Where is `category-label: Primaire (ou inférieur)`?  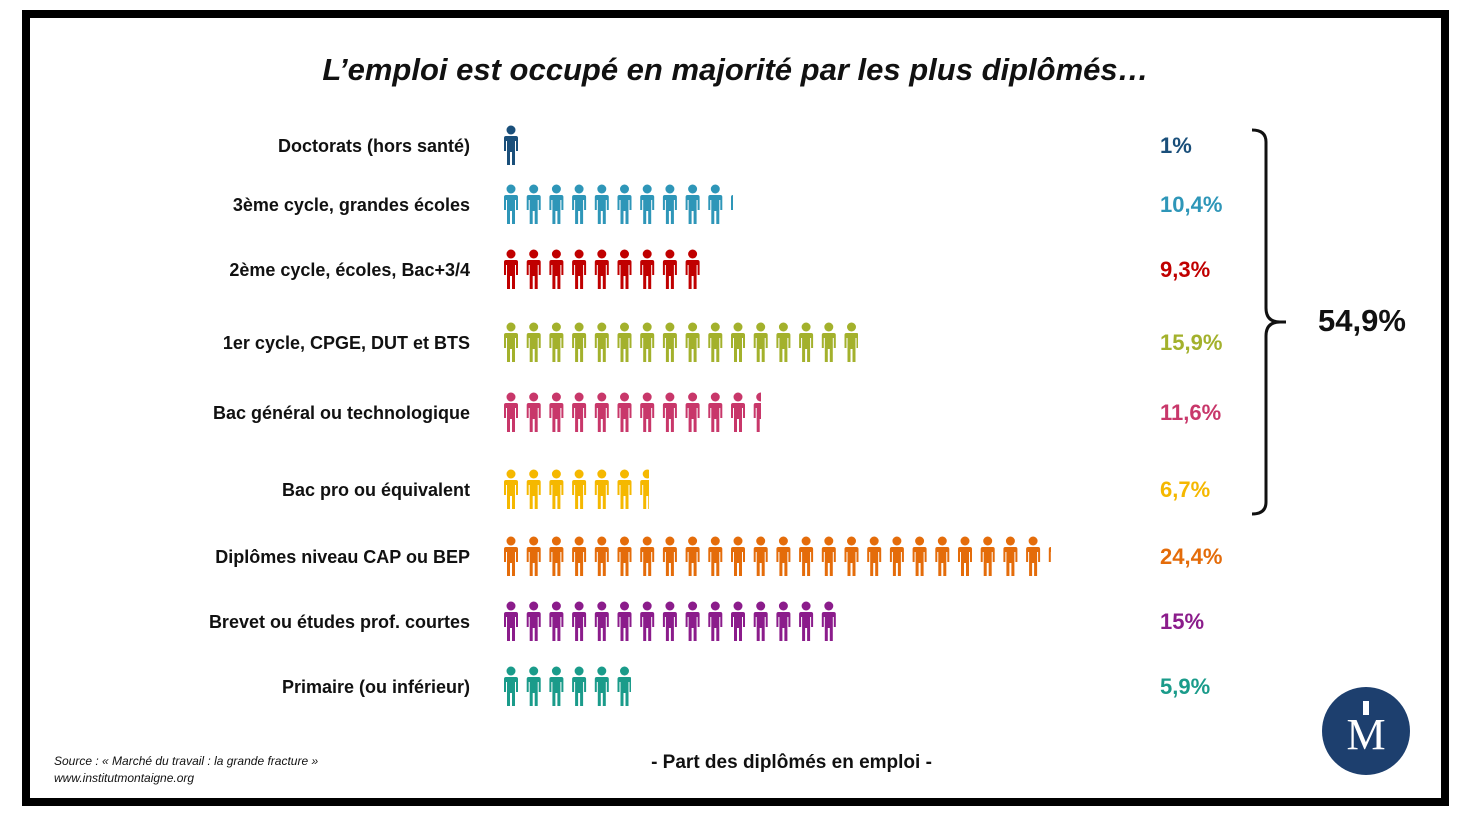
category-label: Primaire (ou inférieur) is located at coordinates (375, 687).